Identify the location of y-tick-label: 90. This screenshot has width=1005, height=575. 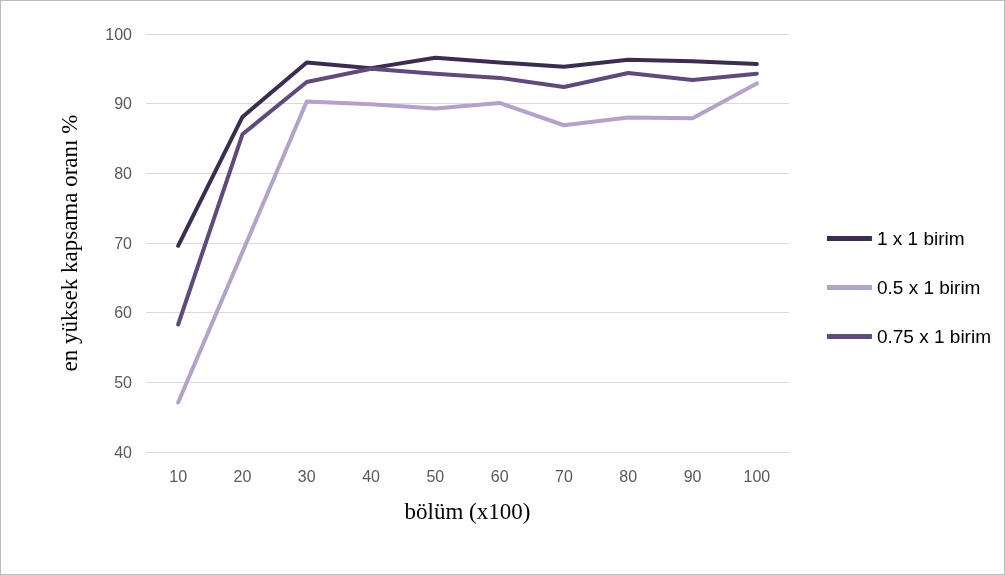
(123, 104).